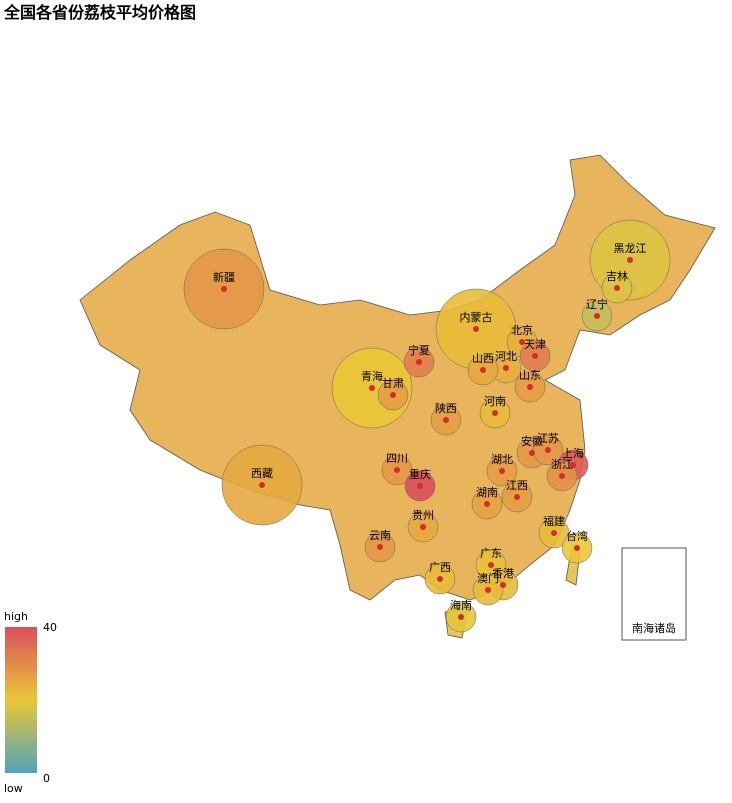 This screenshot has width=732, height=803. Describe the element at coordinates (380, 535) in the screenshot. I see `region-label: 云南` at that location.